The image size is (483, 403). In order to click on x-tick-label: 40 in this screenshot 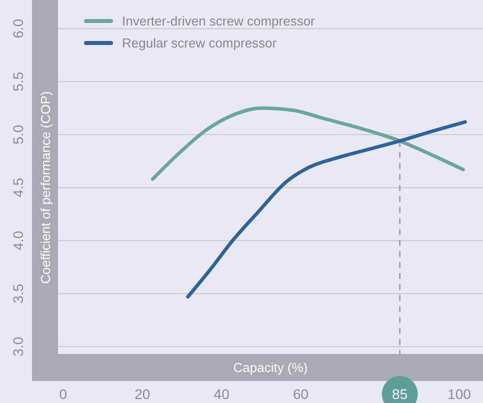, I will do `click(222, 394)`.